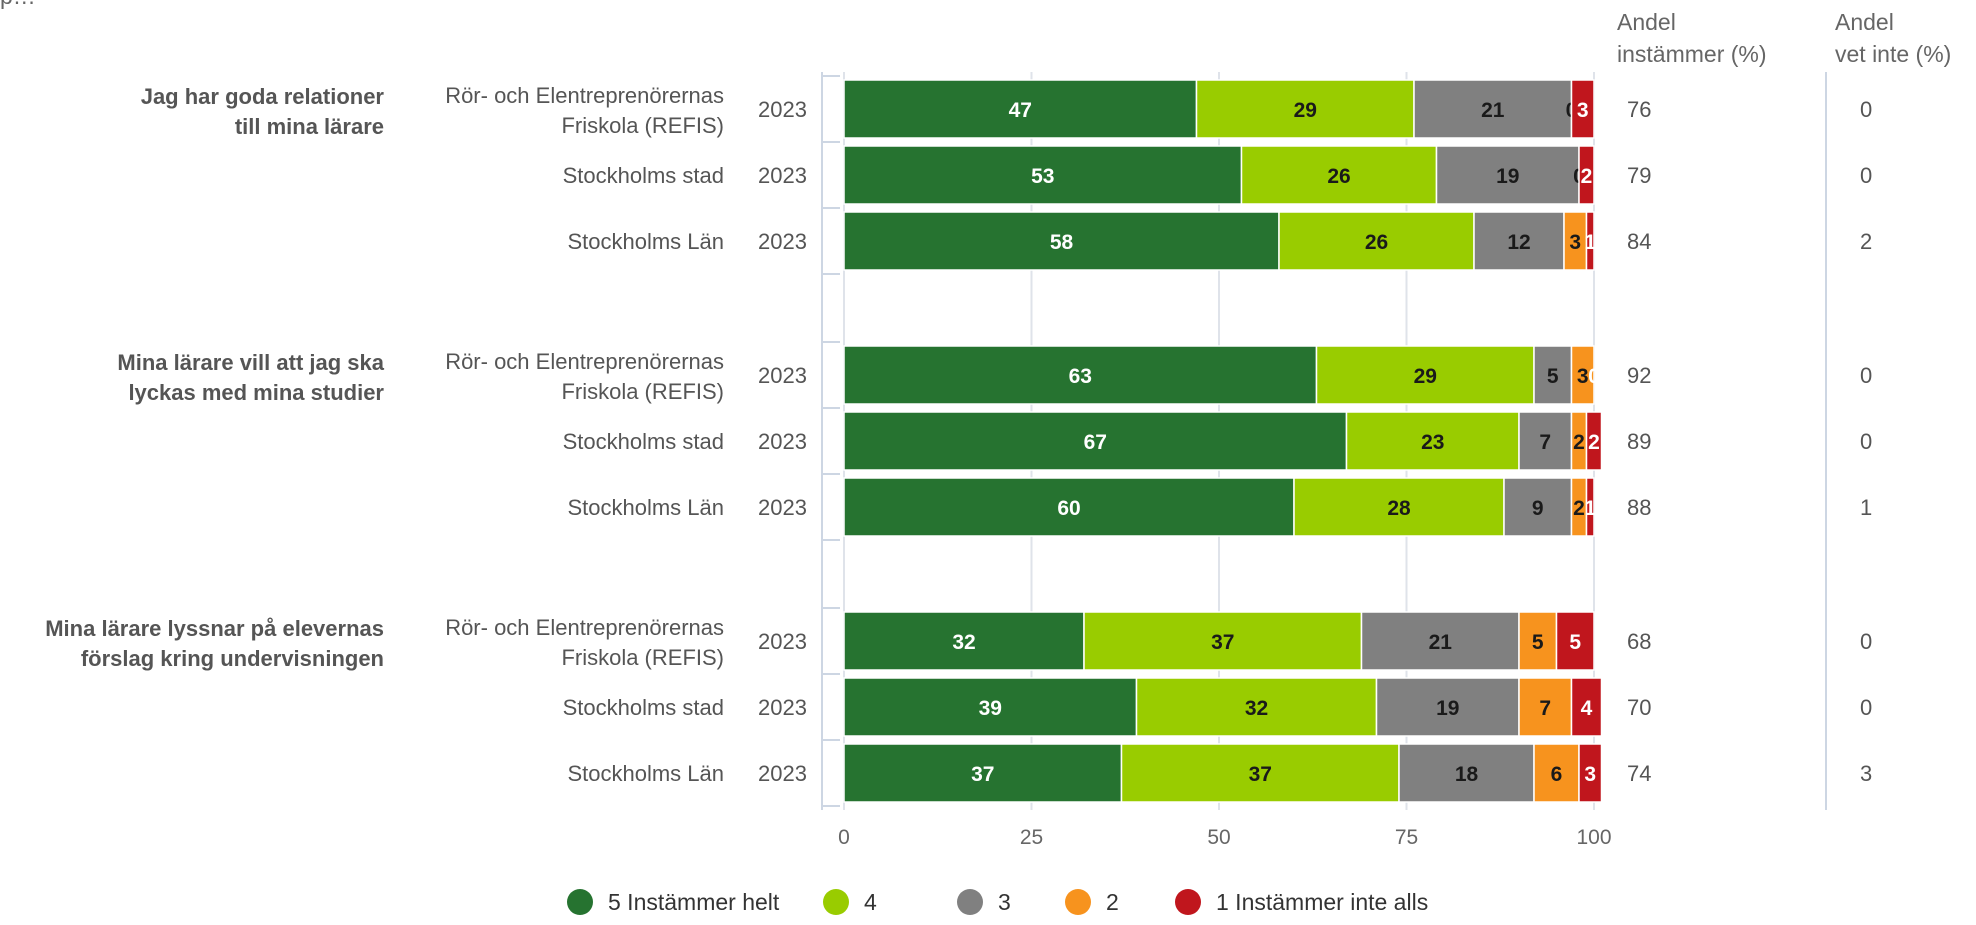  What do you see at coordinates (645, 241) in the screenshot?
I see `entity-label: Stockholms Län` at bounding box center [645, 241].